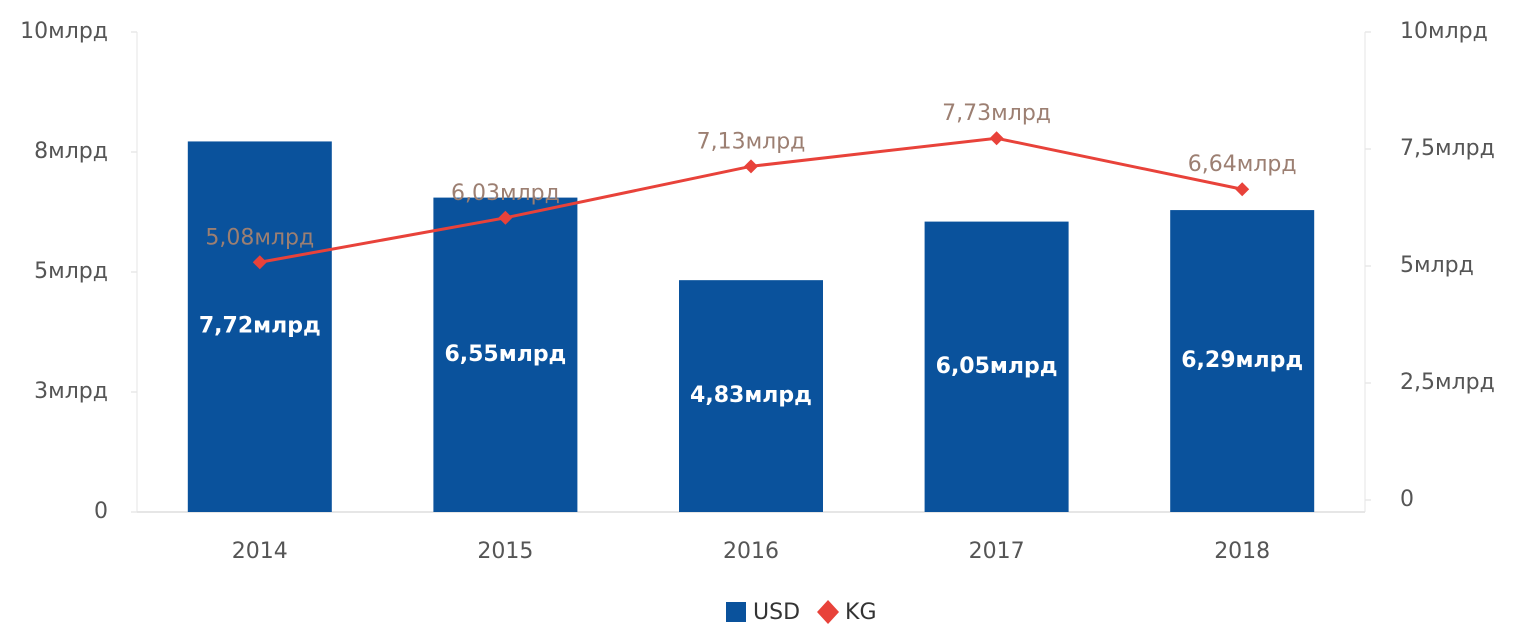 This screenshot has width=1521, height=630. What do you see at coordinates (751, 551) in the screenshot?
I see `x-tick-label: 2016` at bounding box center [751, 551].